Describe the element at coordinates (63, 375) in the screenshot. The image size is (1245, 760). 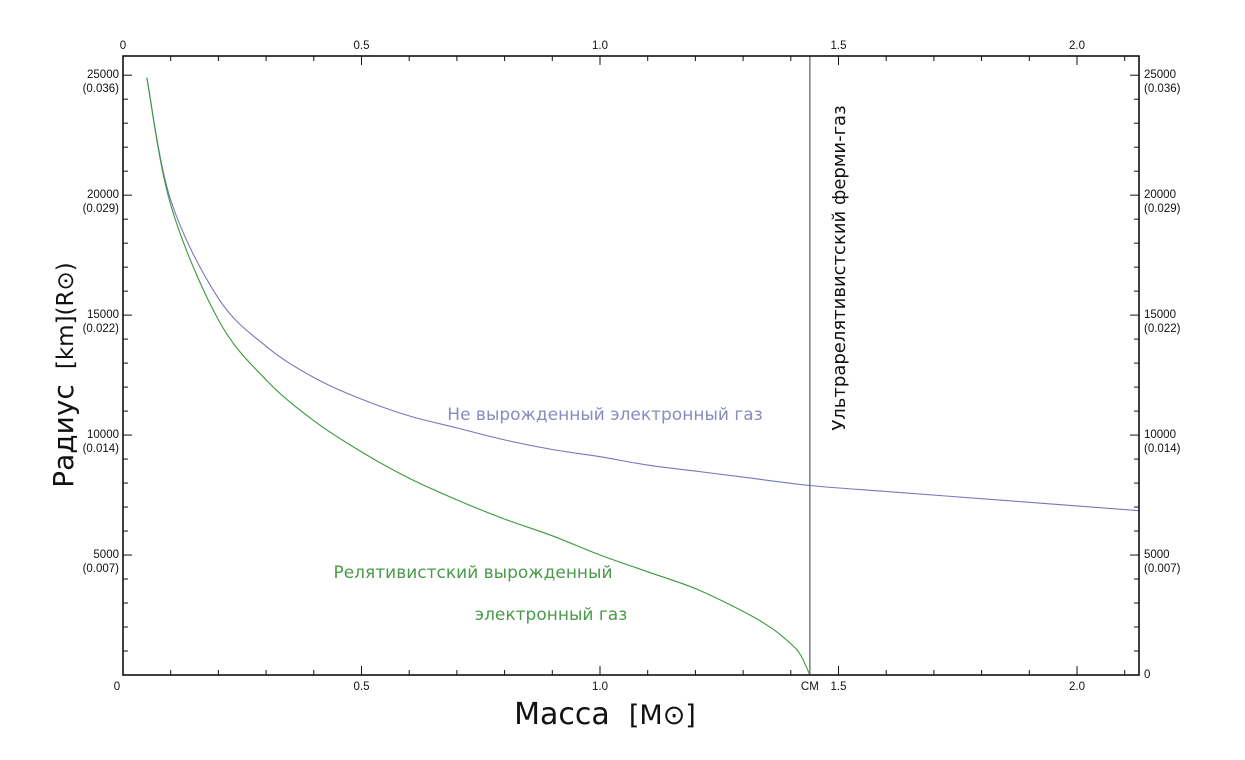
I see `y-axis-title: Радиус [km](R⊙)` at that location.